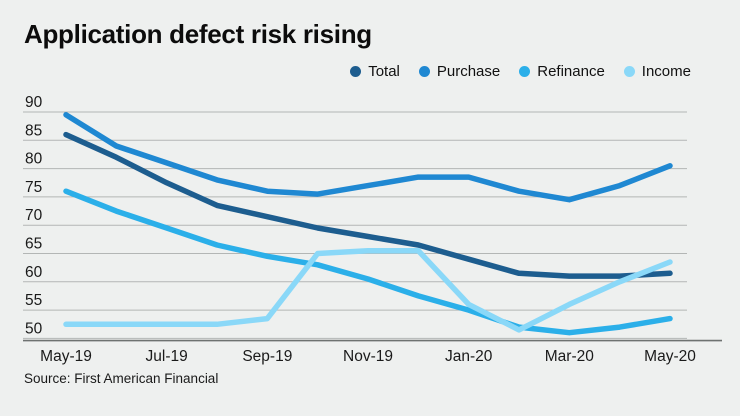 This screenshot has height=416, width=740. Describe the element at coordinates (468, 71) in the screenshot. I see `legend-label: Purchase` at that location.